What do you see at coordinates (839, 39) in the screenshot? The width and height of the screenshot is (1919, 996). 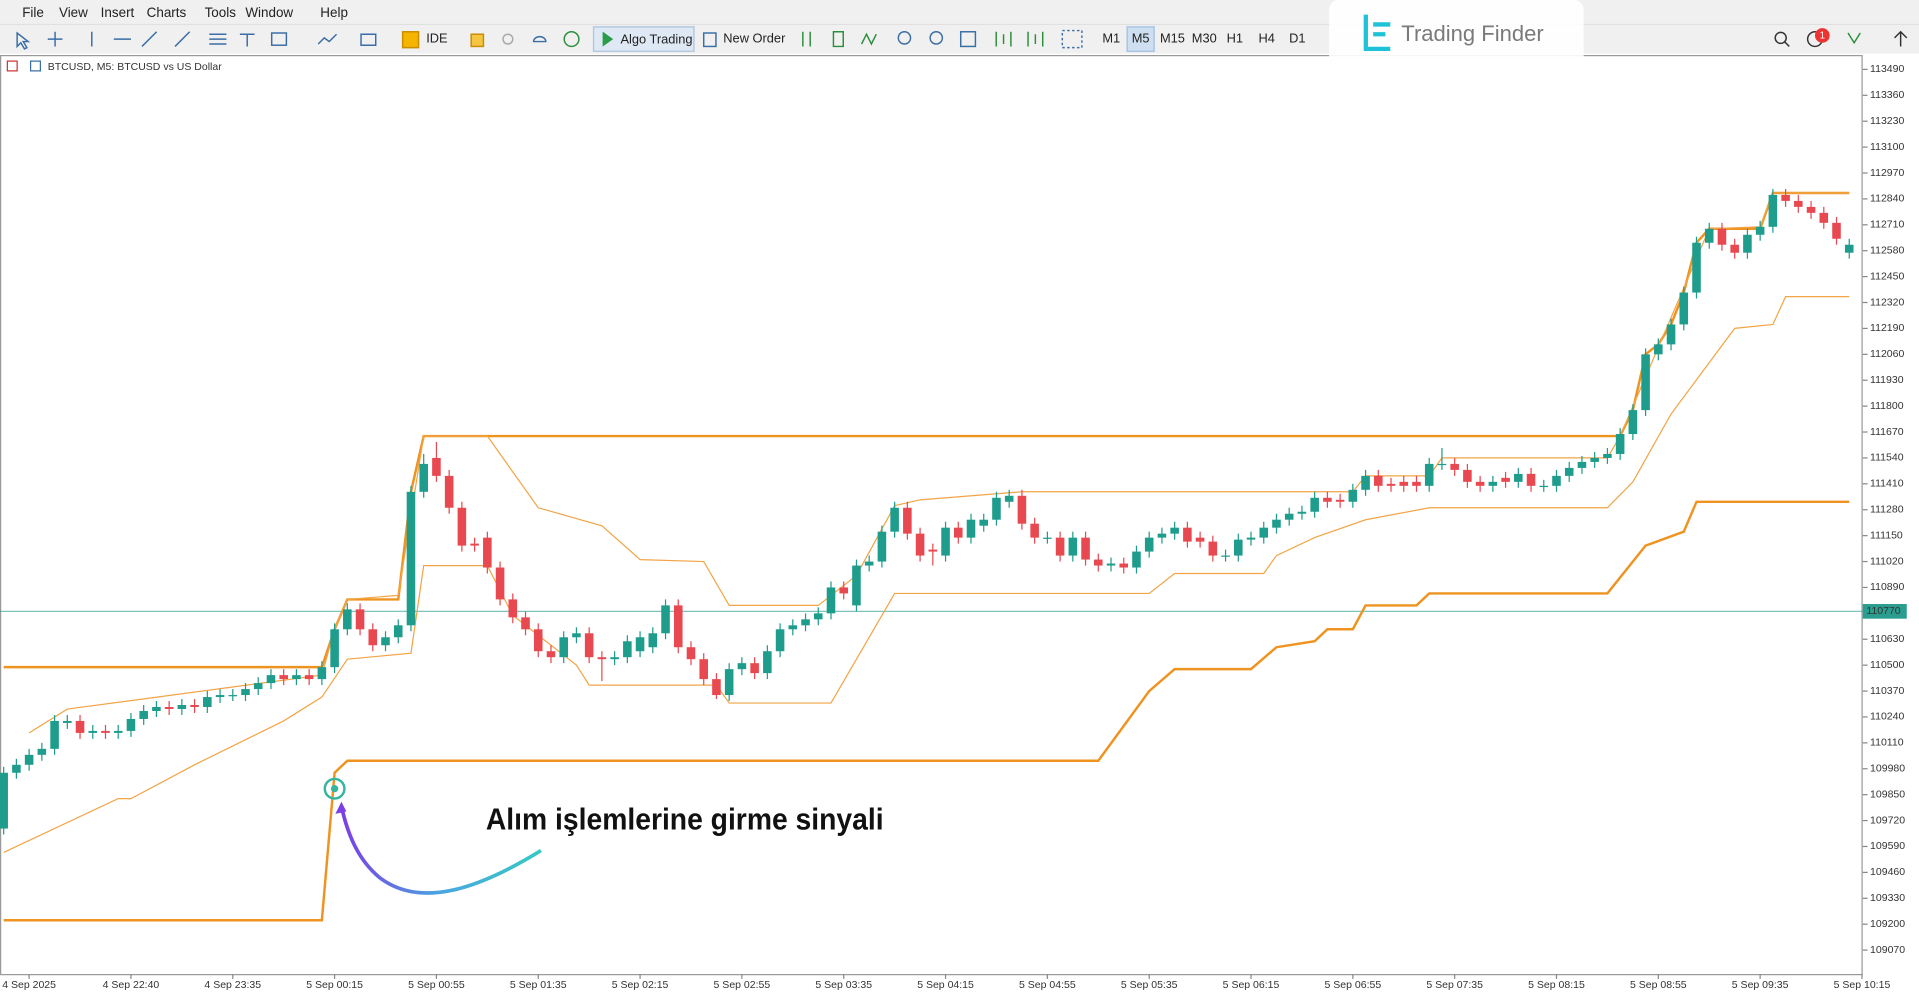 I see `icon-charttype` at bounding box center [839, 39].